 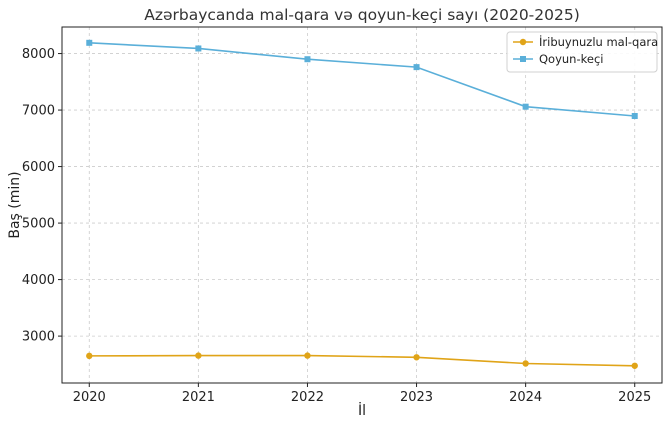 I want to click on data-point-2-2023, so click(x=416, y=67).